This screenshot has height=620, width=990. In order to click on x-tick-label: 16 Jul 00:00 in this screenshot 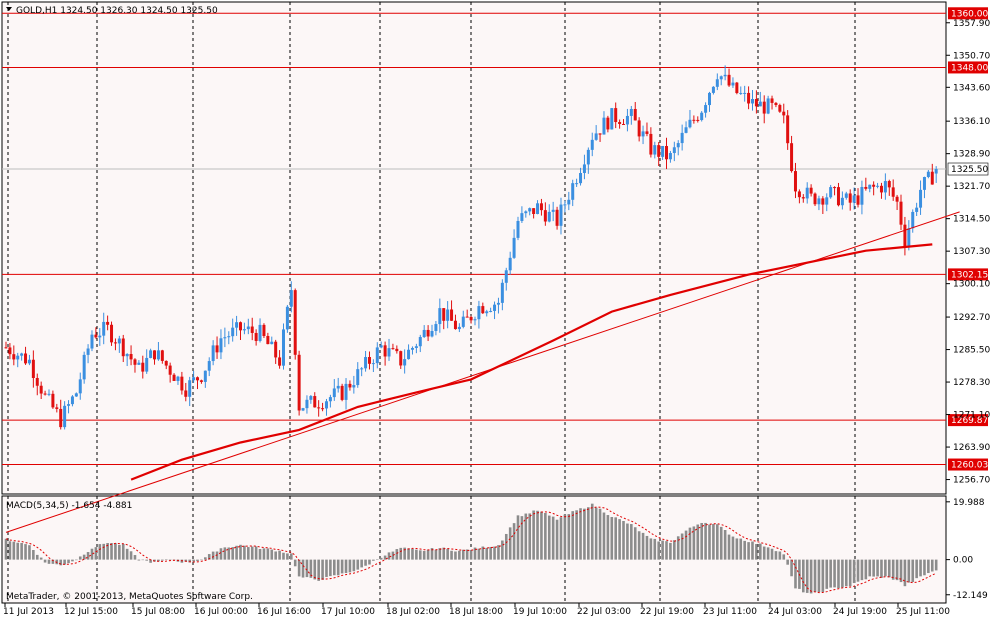, I will do `click(221, 612)`.